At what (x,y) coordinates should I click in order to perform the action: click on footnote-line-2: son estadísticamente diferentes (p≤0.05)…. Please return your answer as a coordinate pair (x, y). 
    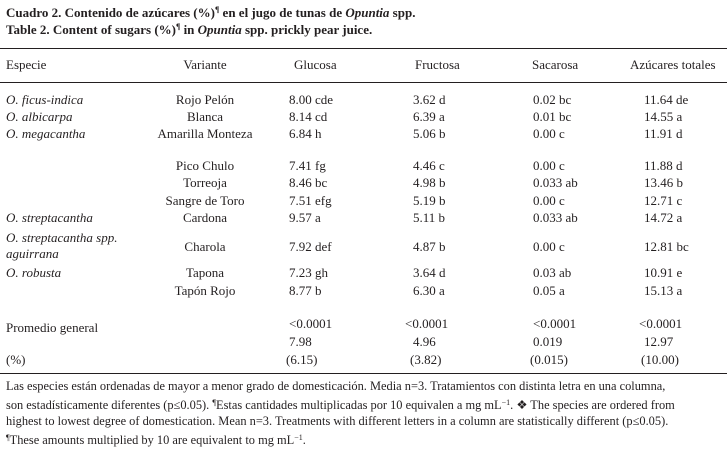
    Looking at the image, I should click on (340, 404).